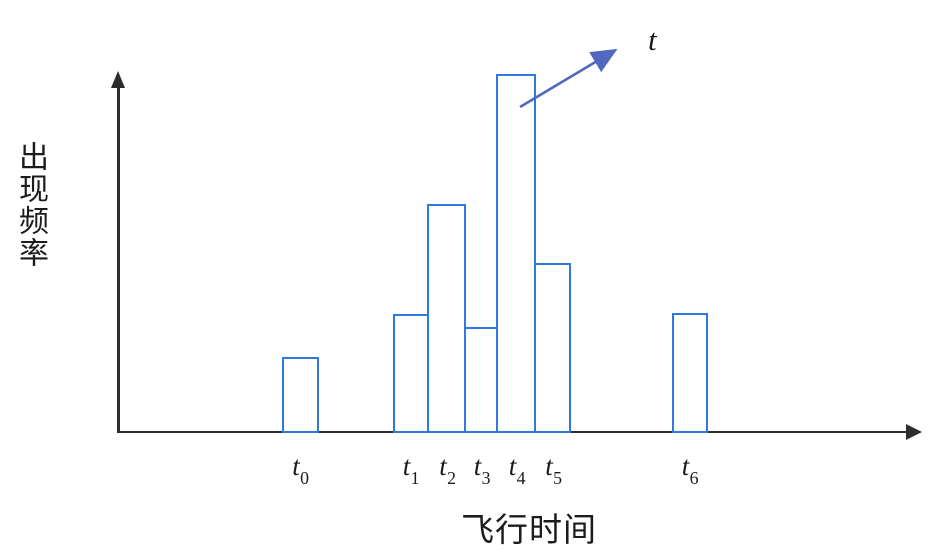 The width and height of the screenshot is (951, 550). I want to click on tick-subscript: 2, so click(452, 477).